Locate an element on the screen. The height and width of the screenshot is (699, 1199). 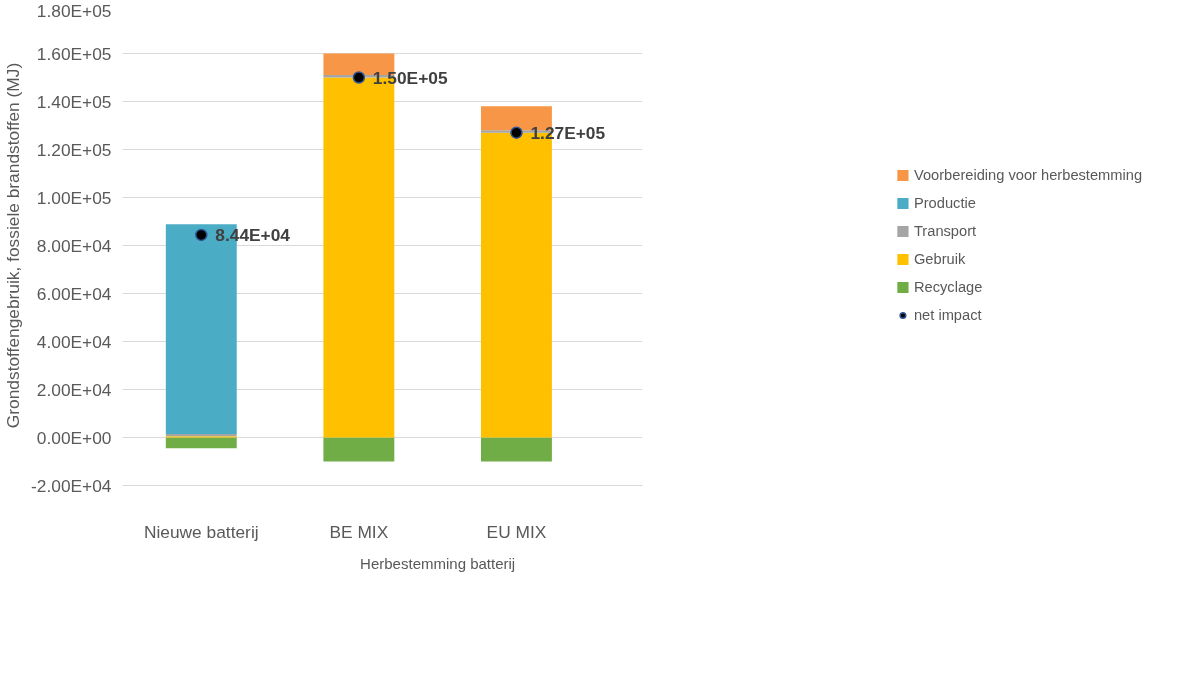
y-tick-label: 8.00E+04 is located at coordinates (74, 245).